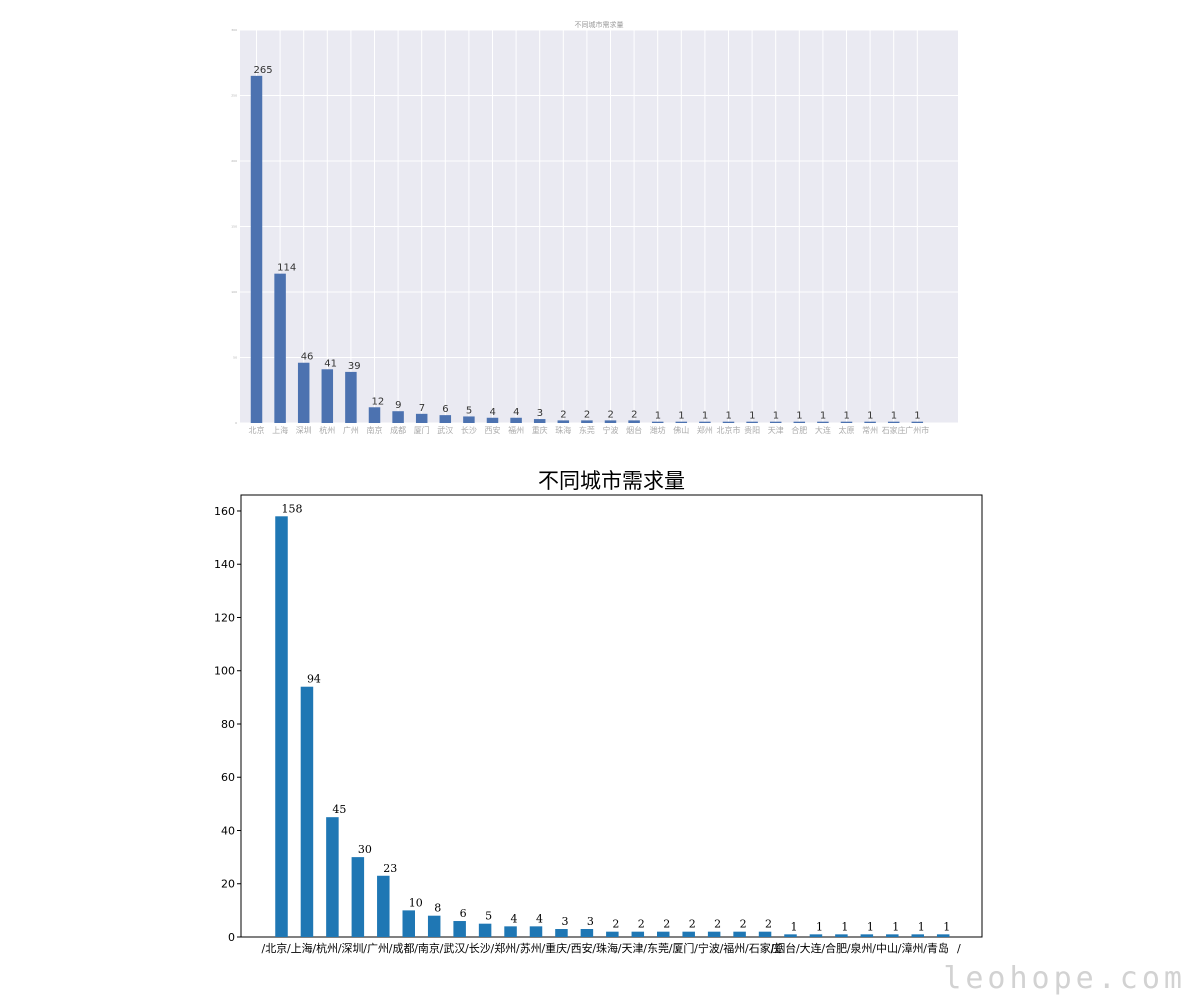 The height and width of the screenshot is (1000, 1200). Describe the element at coordinates (422, 430) in the screenshot. I see `x-tick-label: 厦门` at that location.